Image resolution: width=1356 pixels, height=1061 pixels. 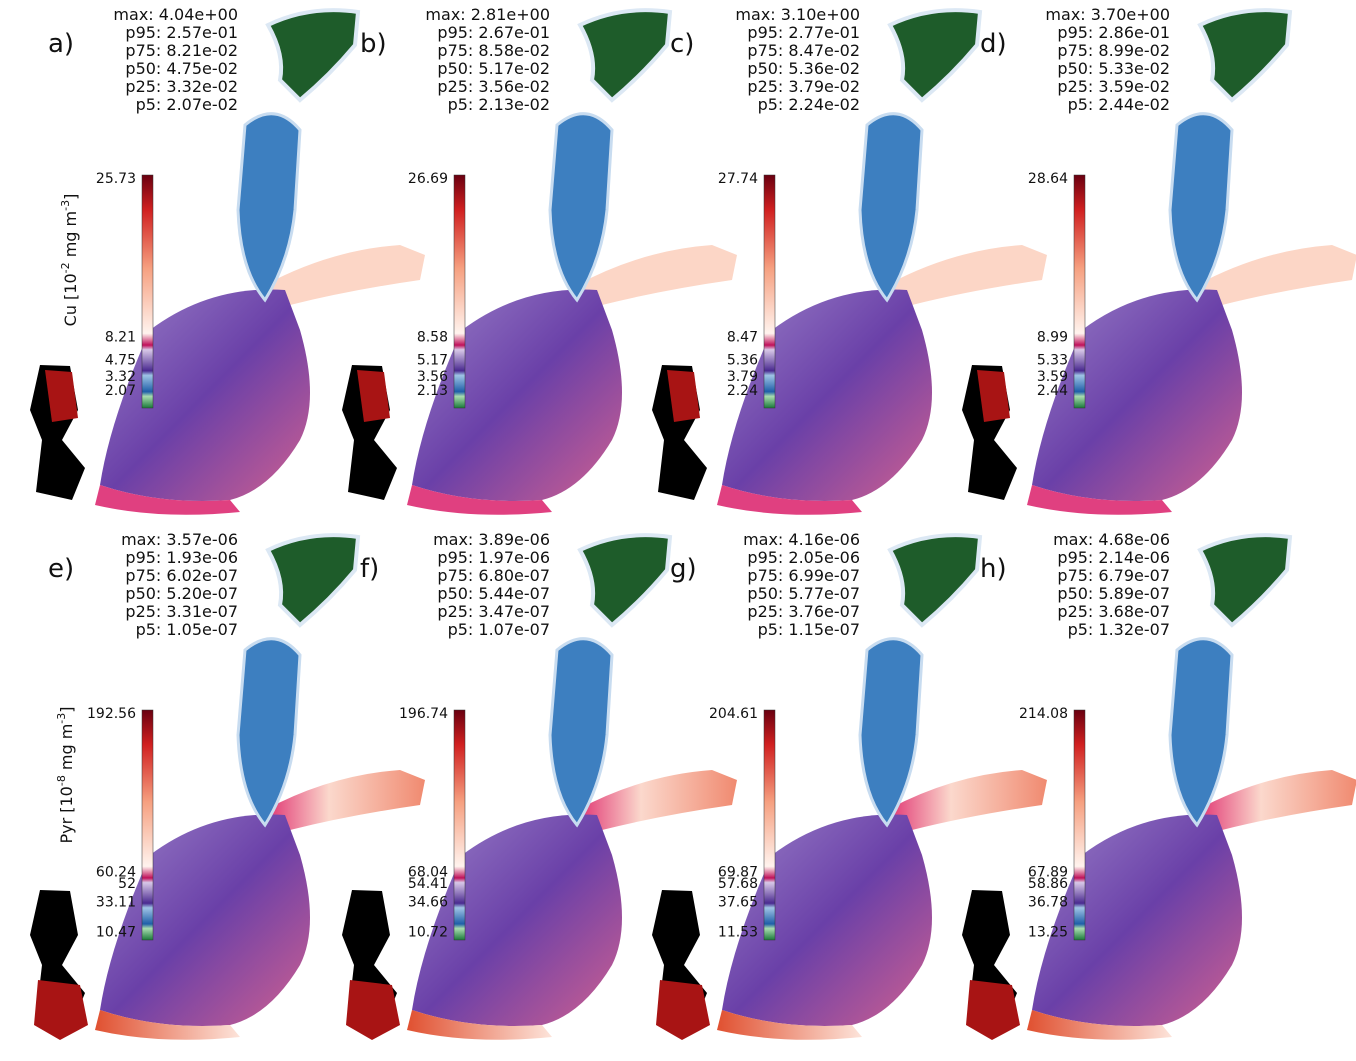 What do you see at coordinates (127, 884) in the screenshot?
I see `colorbar-label: 52` at bounding box center [127, 884].